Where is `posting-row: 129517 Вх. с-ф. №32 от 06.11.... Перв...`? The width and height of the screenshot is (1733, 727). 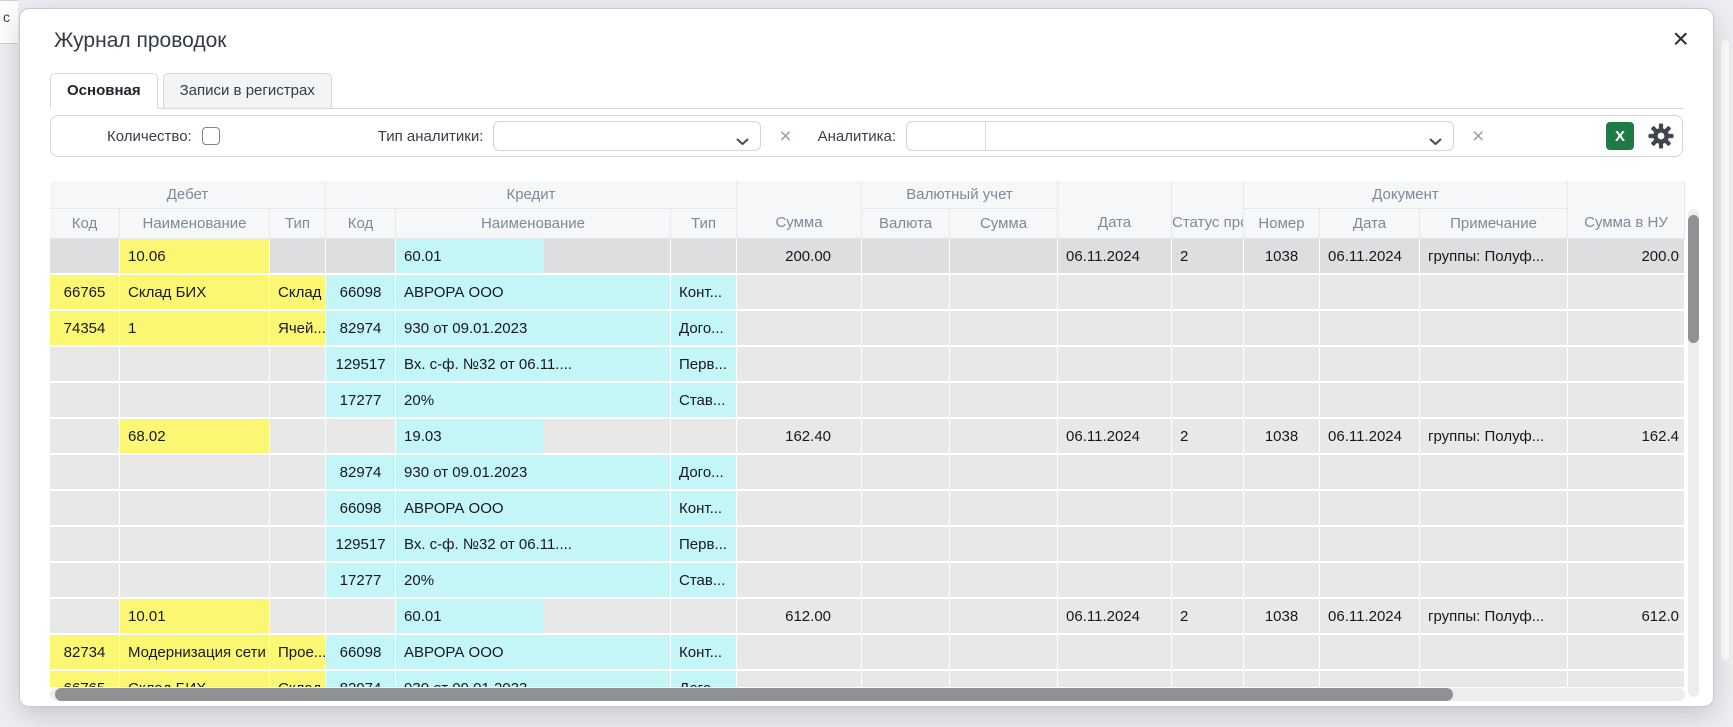
posting-row: 129517 Вх. с-ф. №32 от 06.11.... Перв... is located at coordinates (867, 545).